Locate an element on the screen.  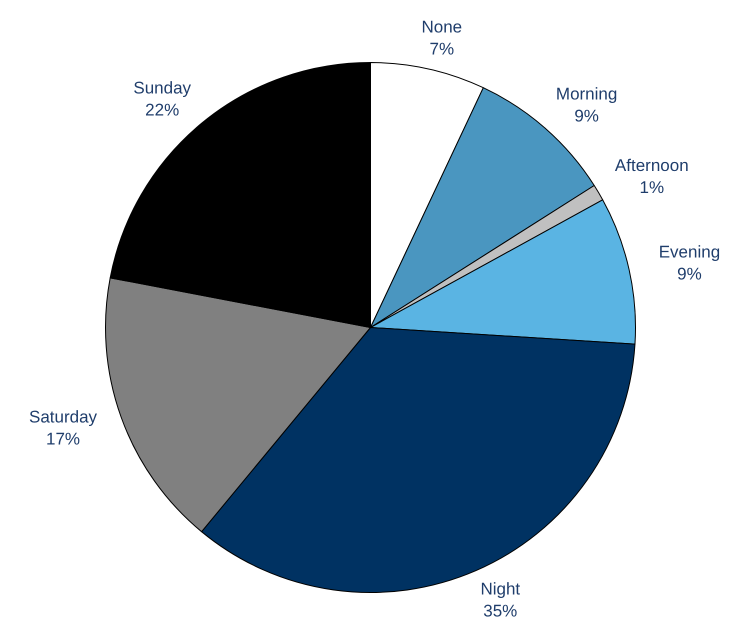
data-label: 35% is located at coordinates (500, 610).